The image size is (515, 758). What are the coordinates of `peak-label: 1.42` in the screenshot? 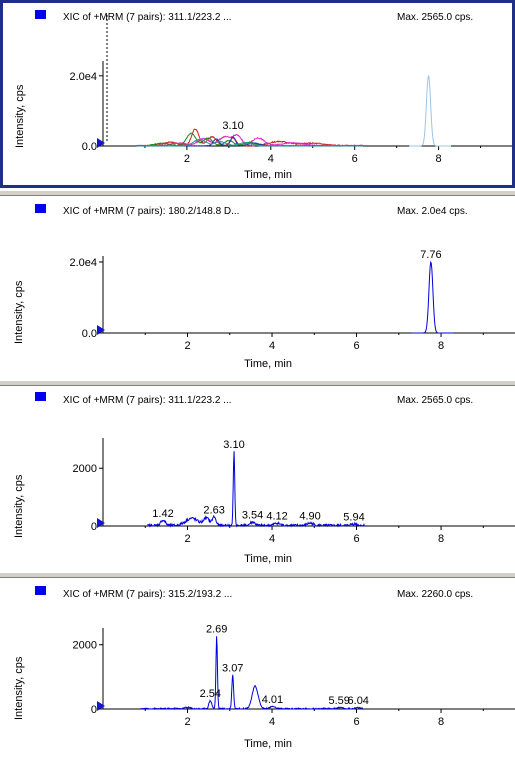 It's located at (162, 514).